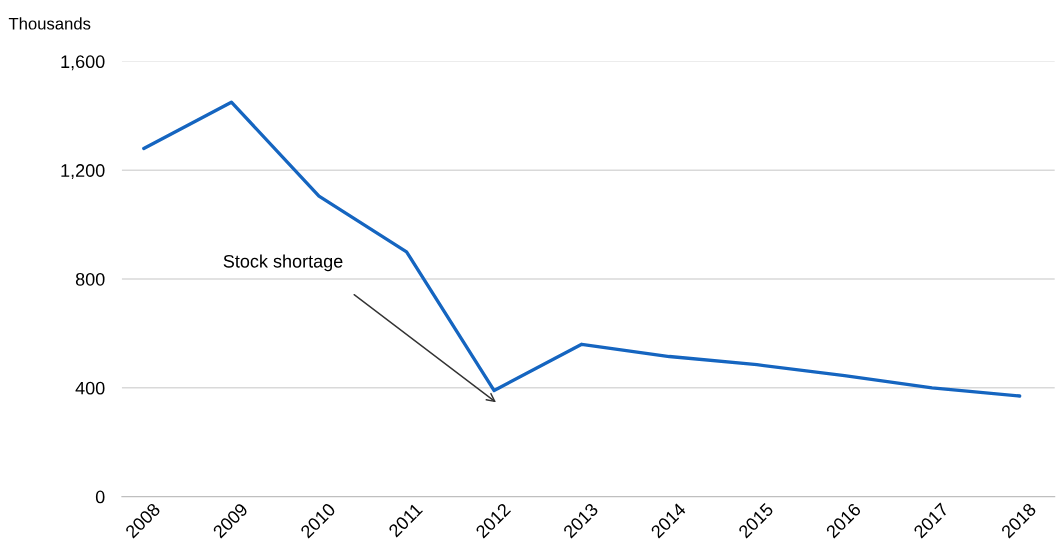 The height and width of the screenshot is (558, 1060). Describe the element at coordinates (90, 279) in the screenshot. I see `y-tick-label: 800` at that location.